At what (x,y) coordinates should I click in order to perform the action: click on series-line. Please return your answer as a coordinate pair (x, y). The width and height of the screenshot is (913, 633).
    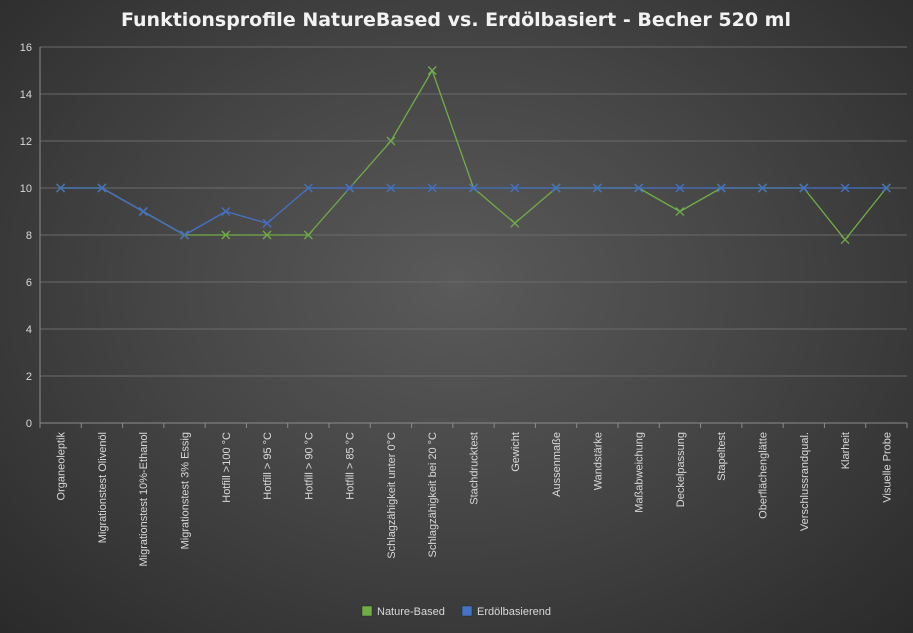
    Looking at the image, I should click on (473, 211).